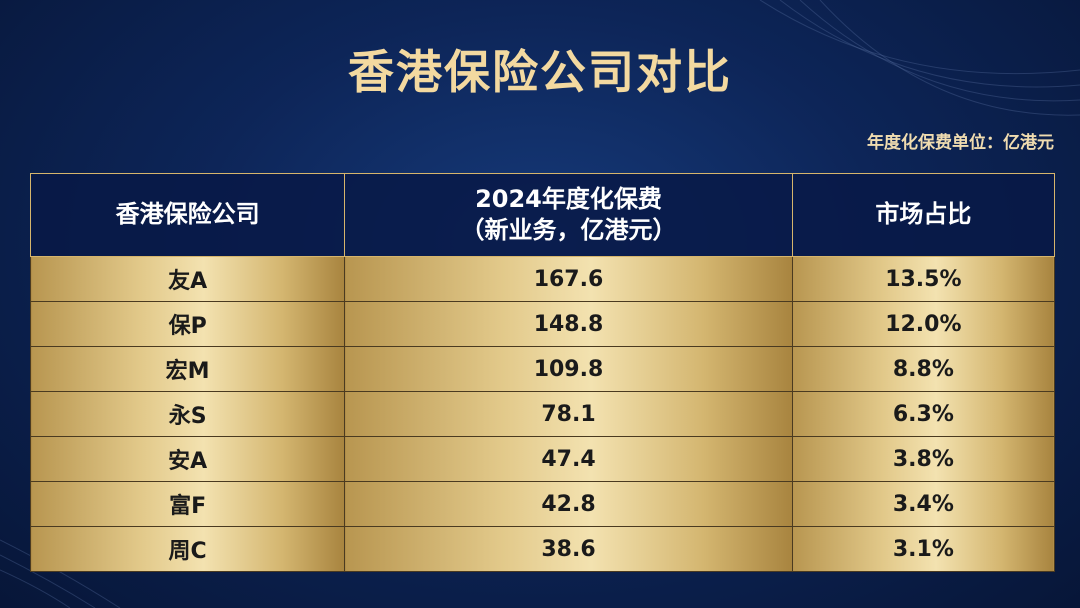  I want to click on table-cell: 78.1, so click(568, 414).